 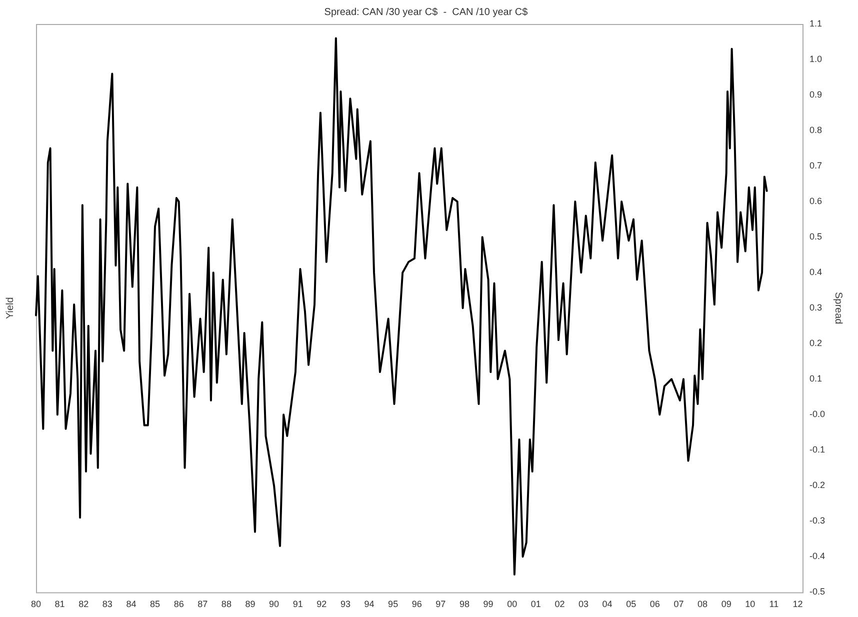 I want to click on x-tick-label: 98, so click(x=464, y=604).